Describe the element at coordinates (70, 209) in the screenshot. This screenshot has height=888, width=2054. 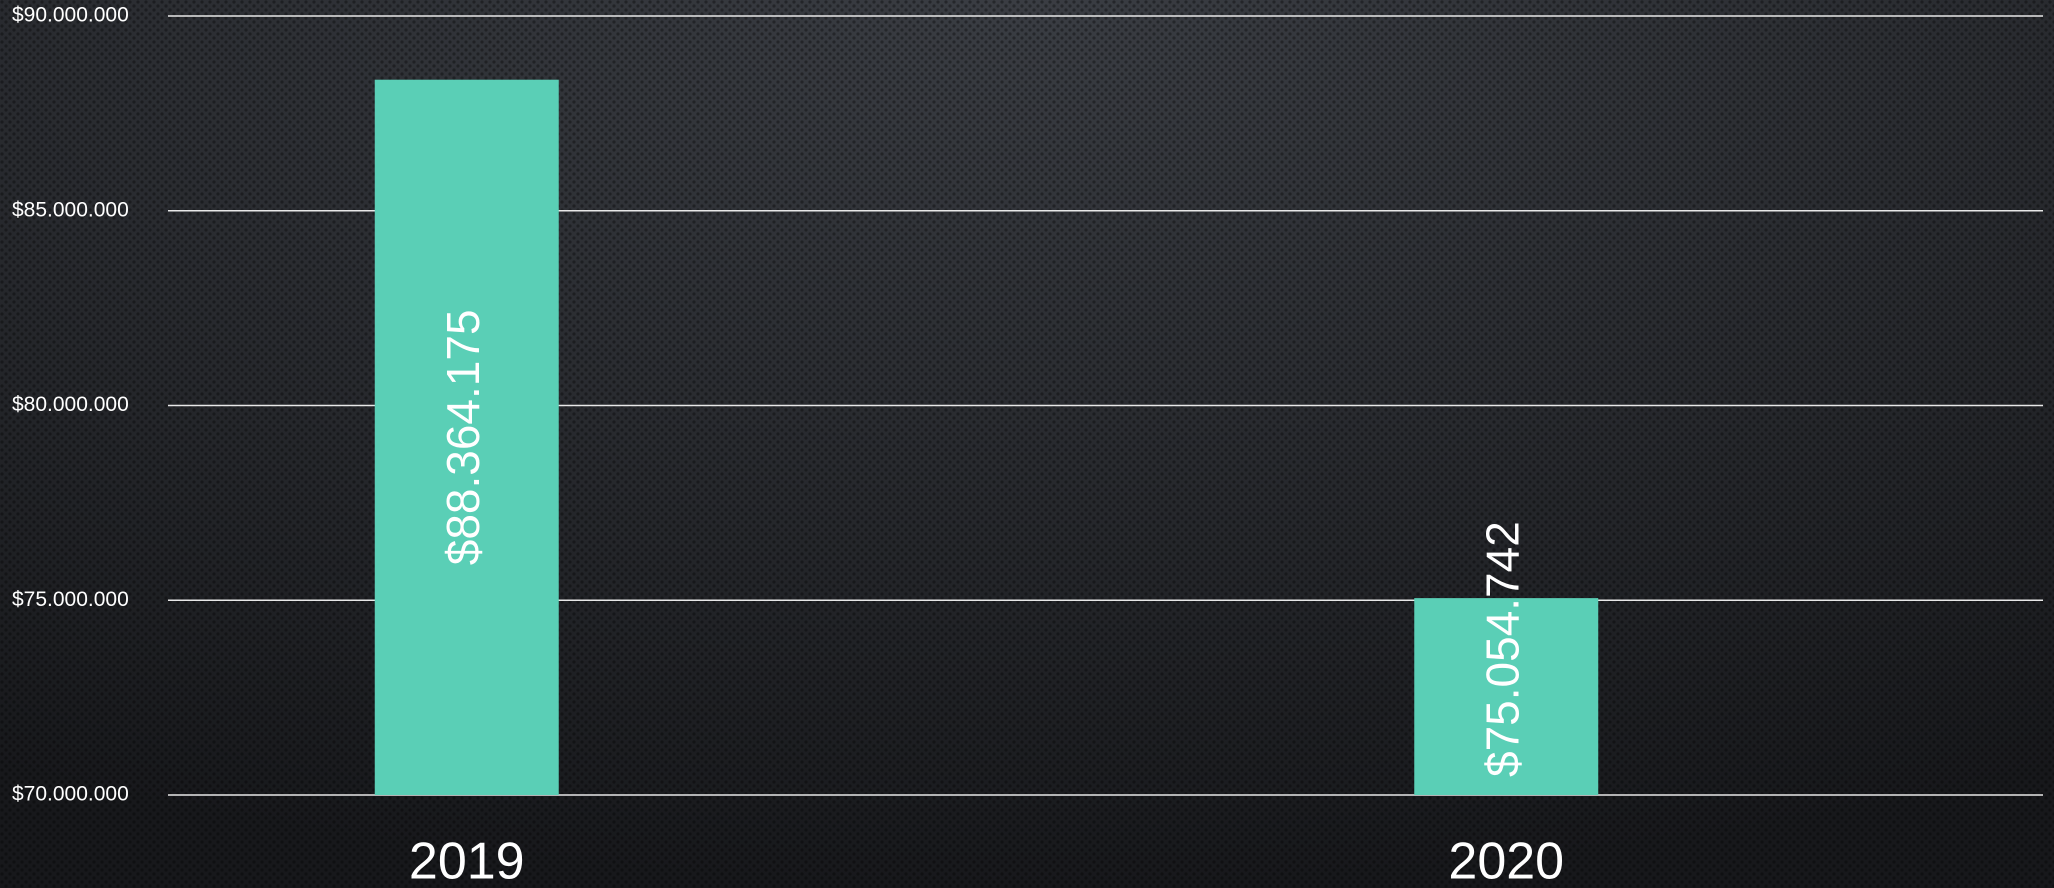
I see `y-tick-label: $85.000.000` at that location.